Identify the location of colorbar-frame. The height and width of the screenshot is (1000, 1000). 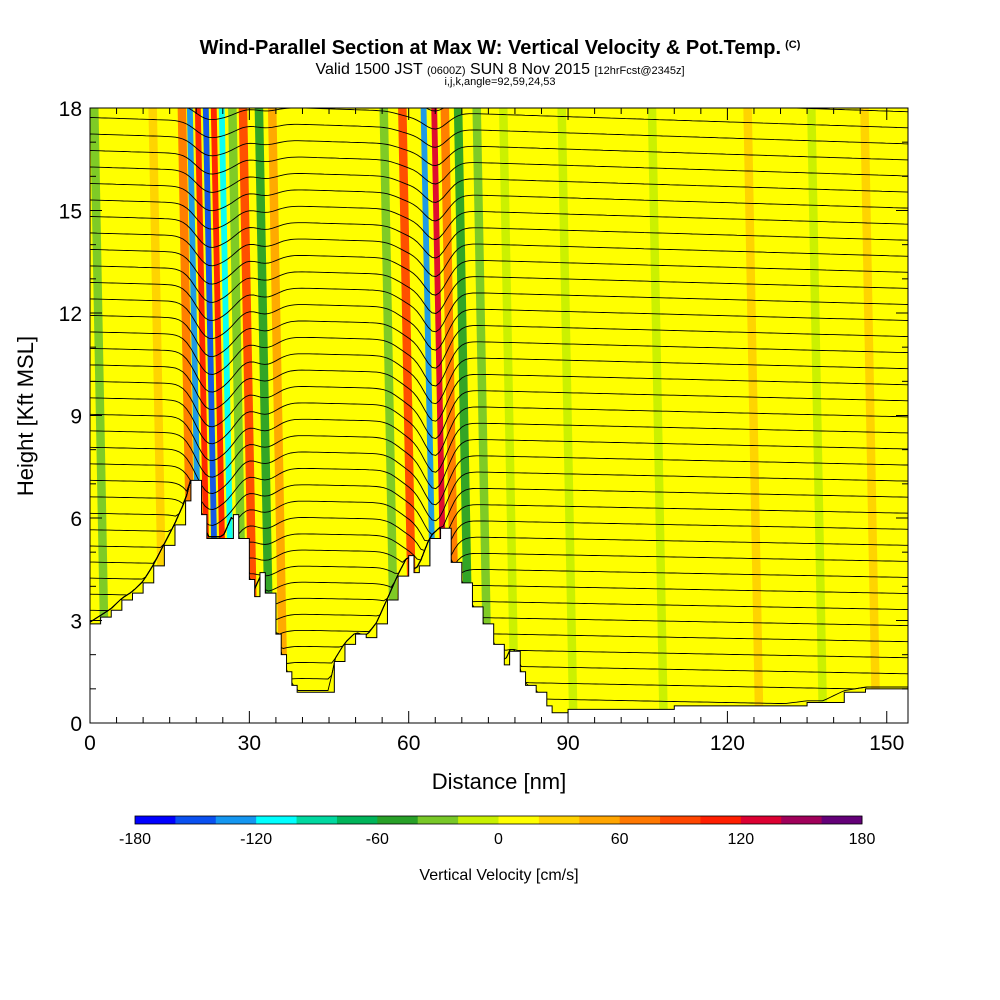
(498, 820).